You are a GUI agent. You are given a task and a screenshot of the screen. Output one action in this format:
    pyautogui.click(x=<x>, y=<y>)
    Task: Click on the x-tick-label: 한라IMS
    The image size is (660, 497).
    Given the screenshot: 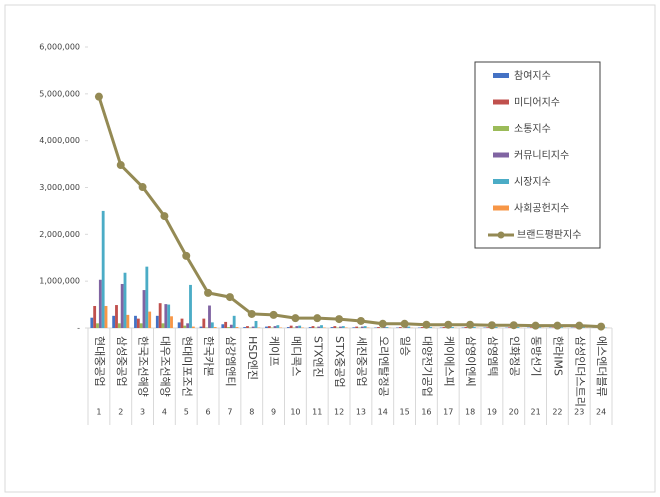 What is the action you would take?
    pyautogui.click(x=557, y=356)
    